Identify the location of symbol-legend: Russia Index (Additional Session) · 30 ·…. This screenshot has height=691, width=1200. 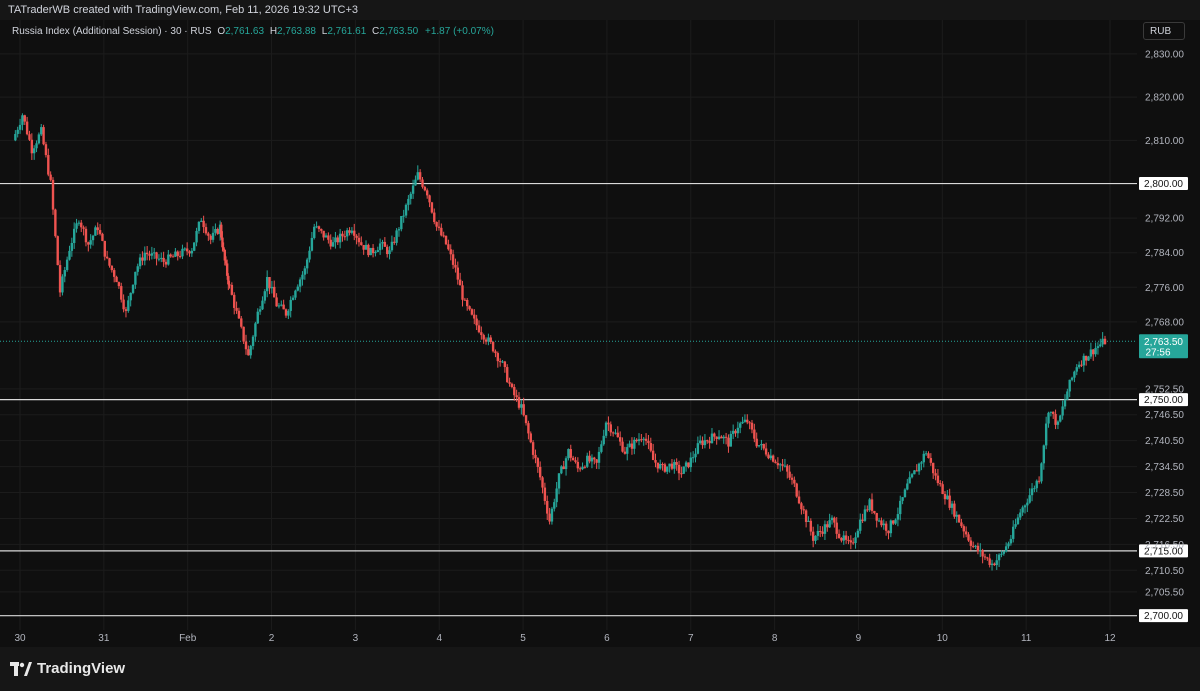
(253, 31).